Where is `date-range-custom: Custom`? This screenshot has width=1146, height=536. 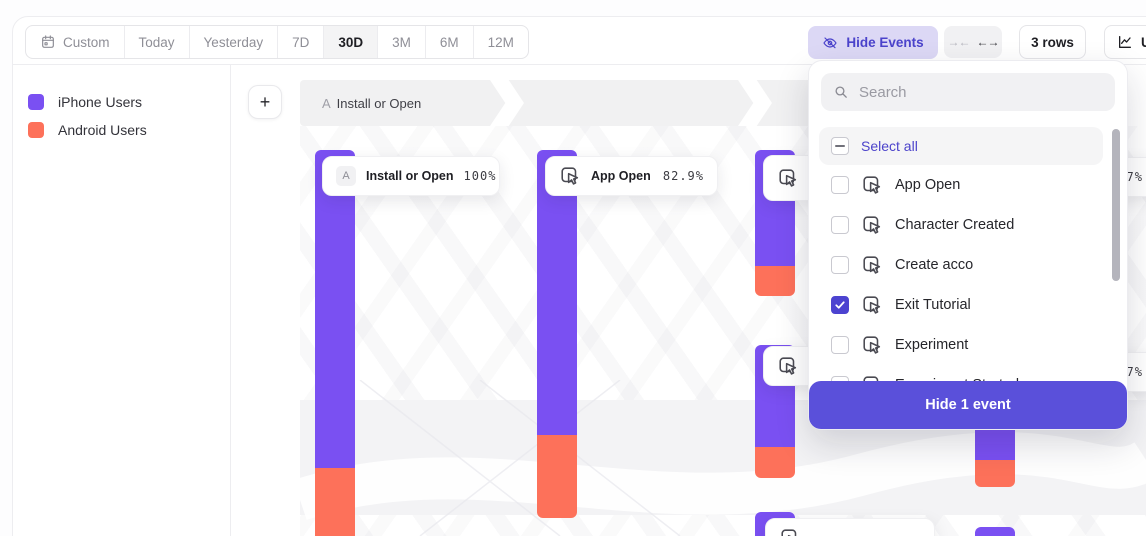
date-range-custom: Custom is located at coordinates (75, 42).